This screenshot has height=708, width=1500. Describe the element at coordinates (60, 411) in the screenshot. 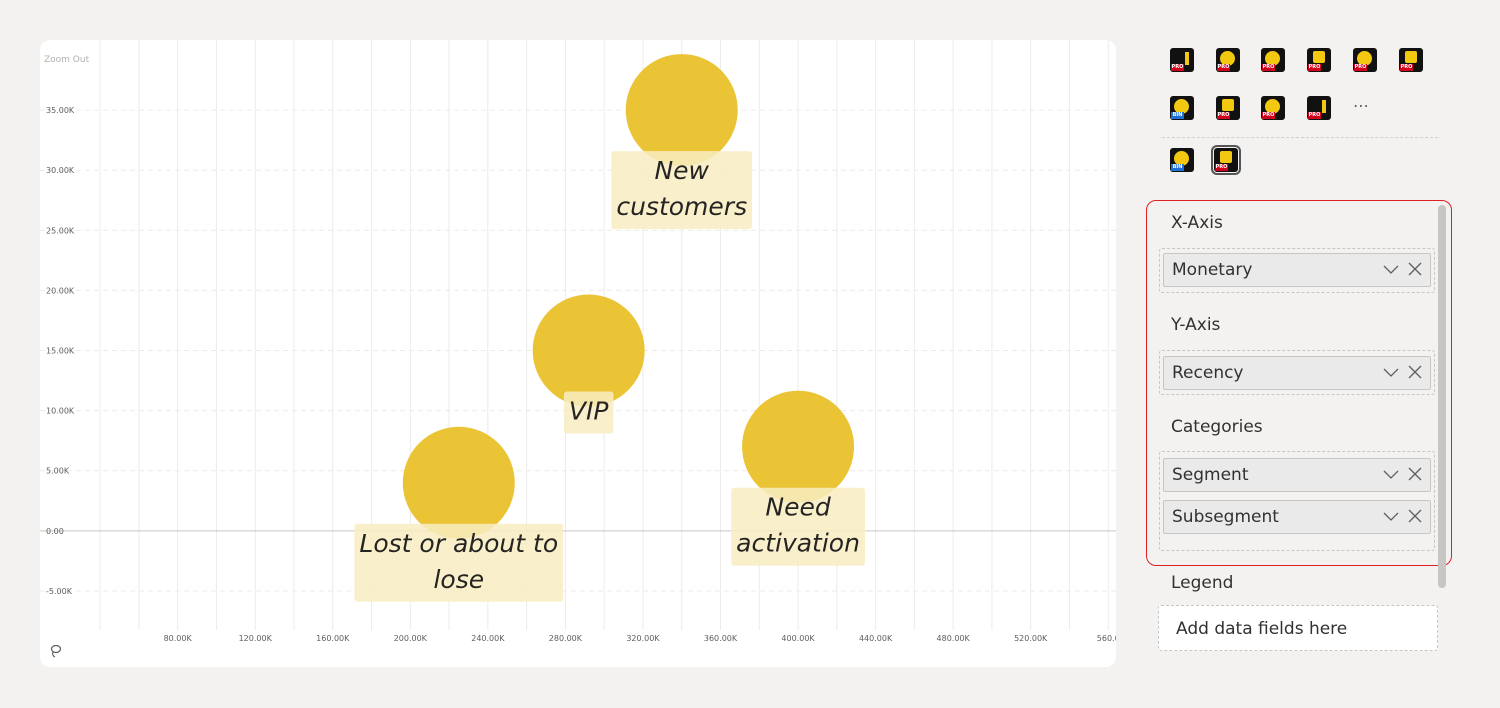

I see `y-tick-label: 10.00K` at that location.